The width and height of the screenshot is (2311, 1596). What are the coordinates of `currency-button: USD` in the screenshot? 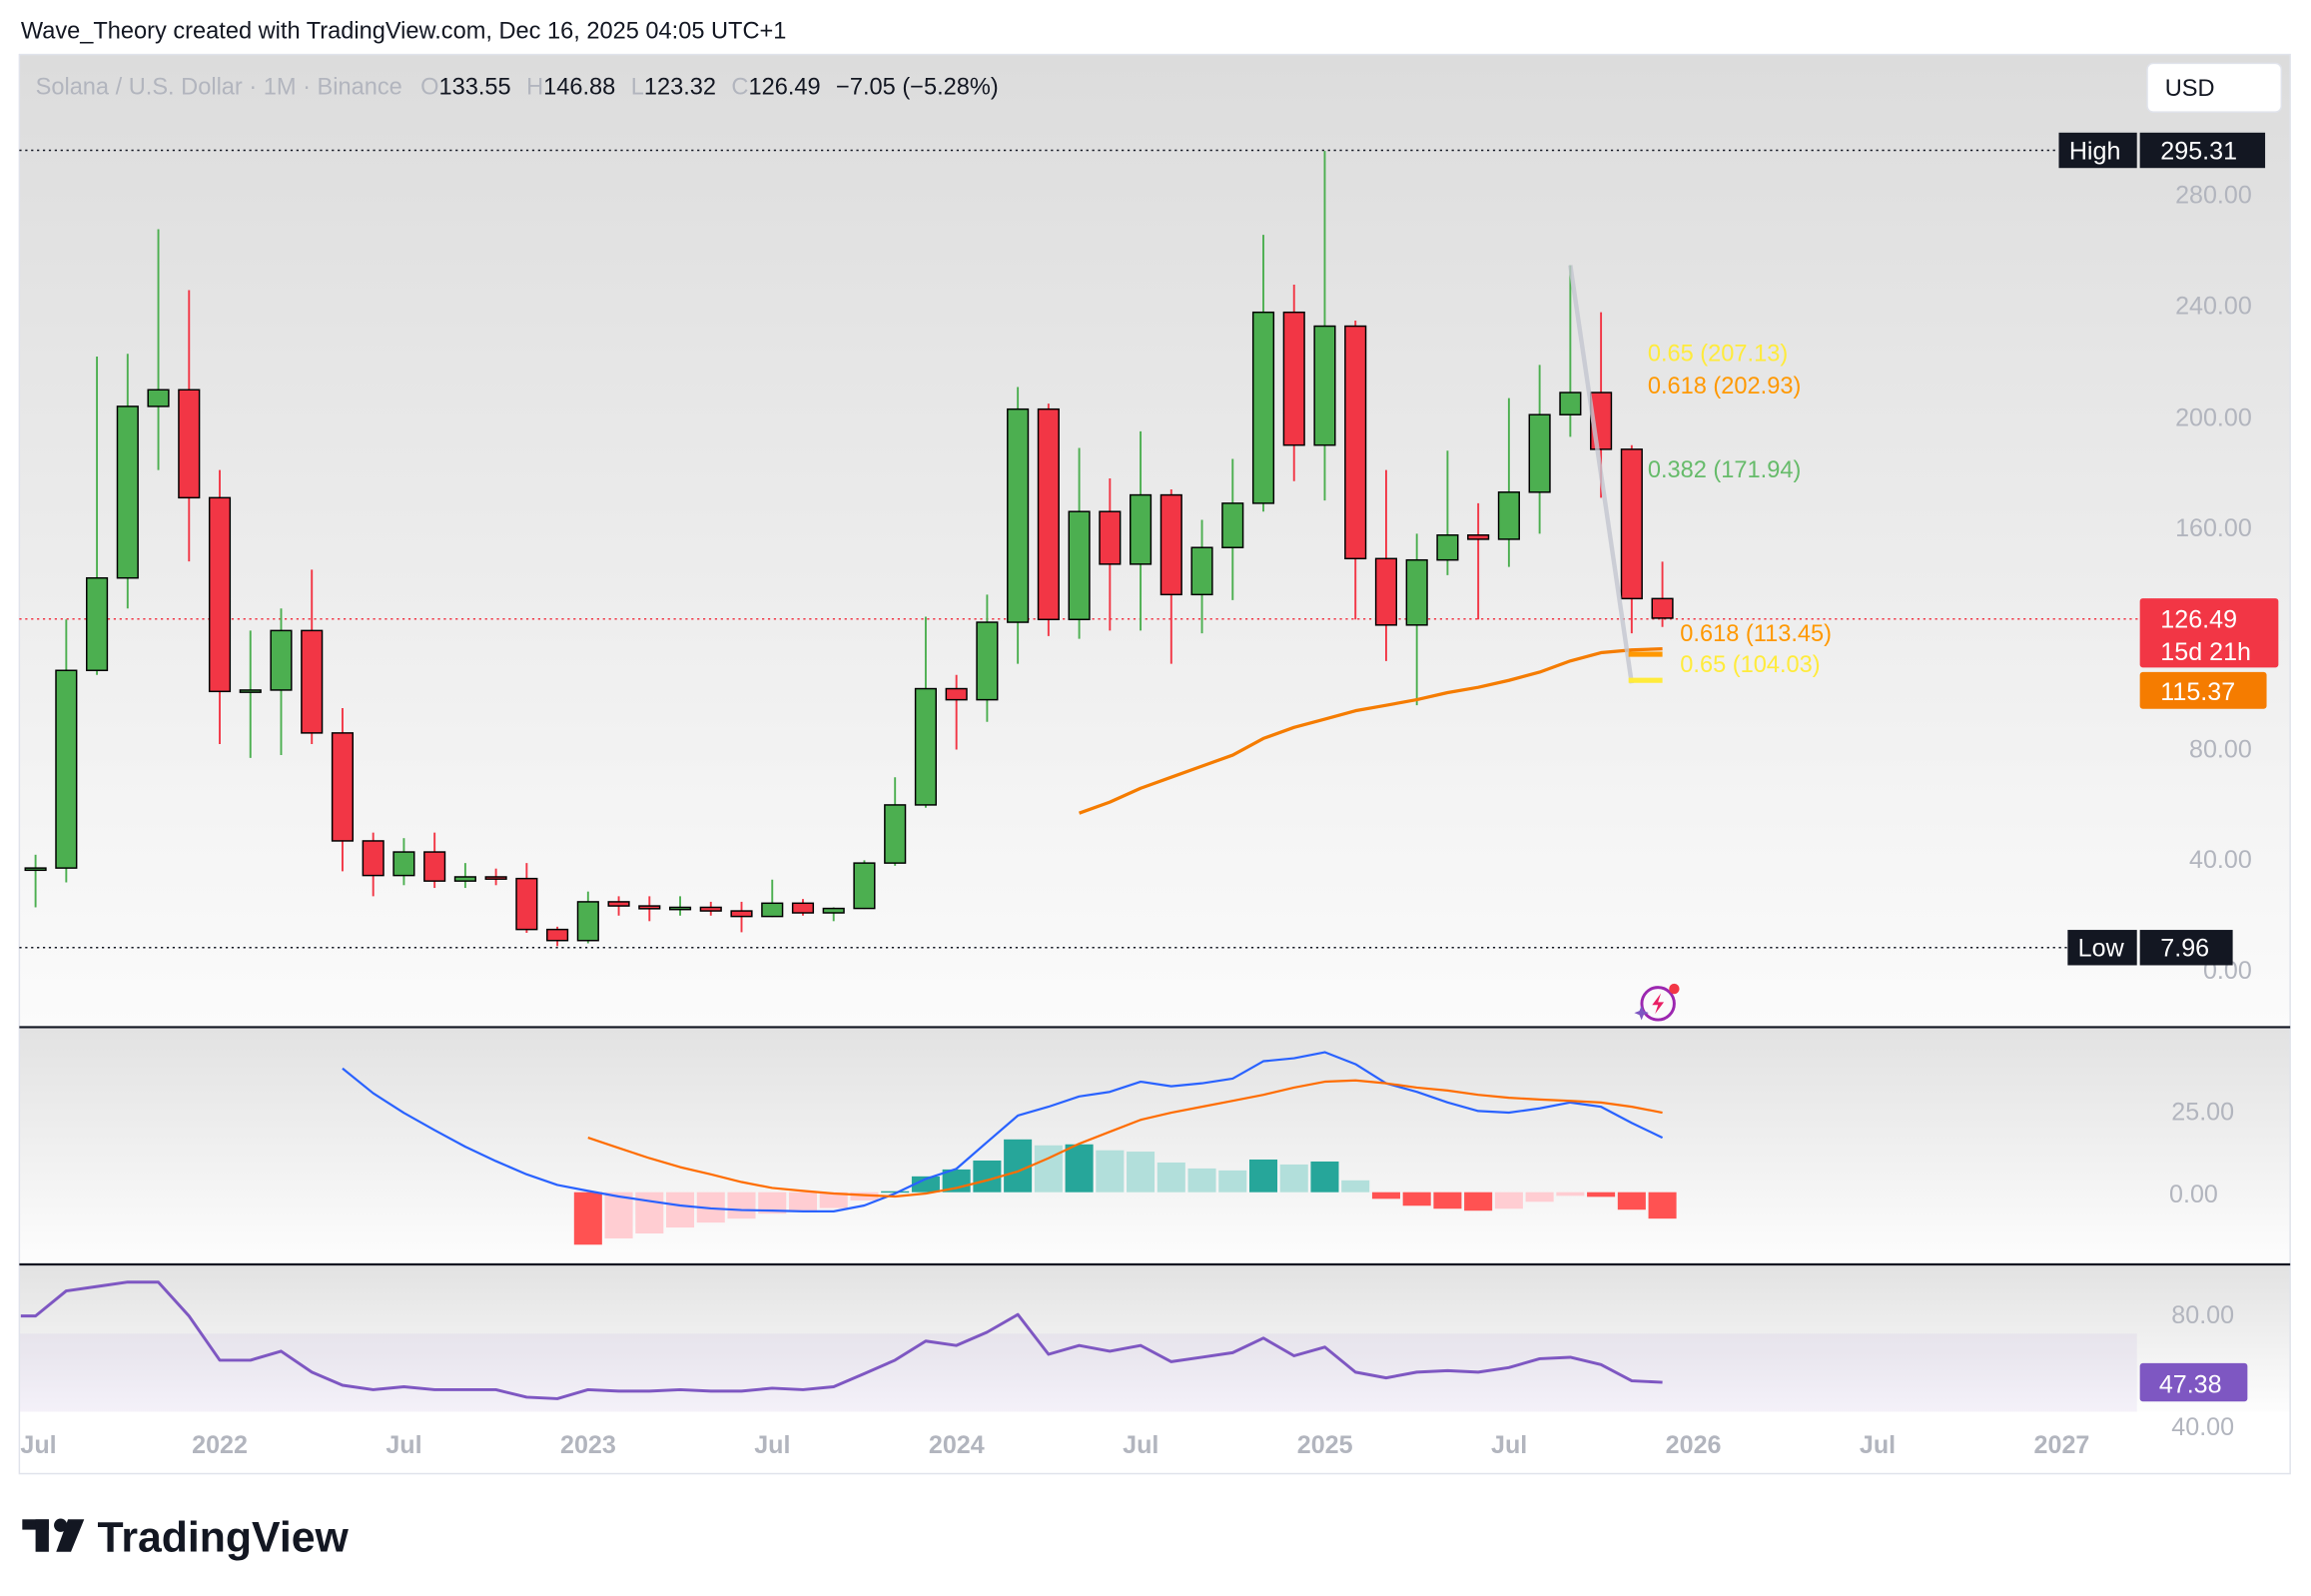 It's located at (2214, 87).